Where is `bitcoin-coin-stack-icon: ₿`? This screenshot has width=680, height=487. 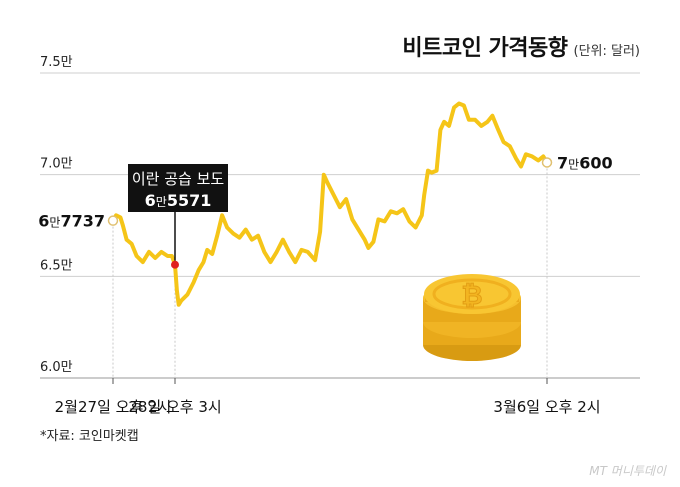 bitcoin-coin-stack-icon: ₿ is located at coordinates (472, 317).